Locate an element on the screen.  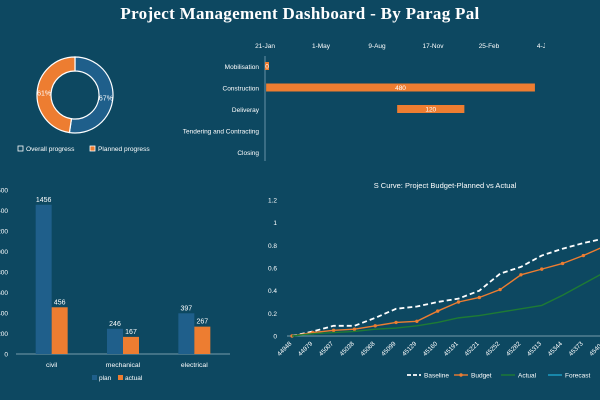
legend-swatch-overall is located at coordinates (20, 148).